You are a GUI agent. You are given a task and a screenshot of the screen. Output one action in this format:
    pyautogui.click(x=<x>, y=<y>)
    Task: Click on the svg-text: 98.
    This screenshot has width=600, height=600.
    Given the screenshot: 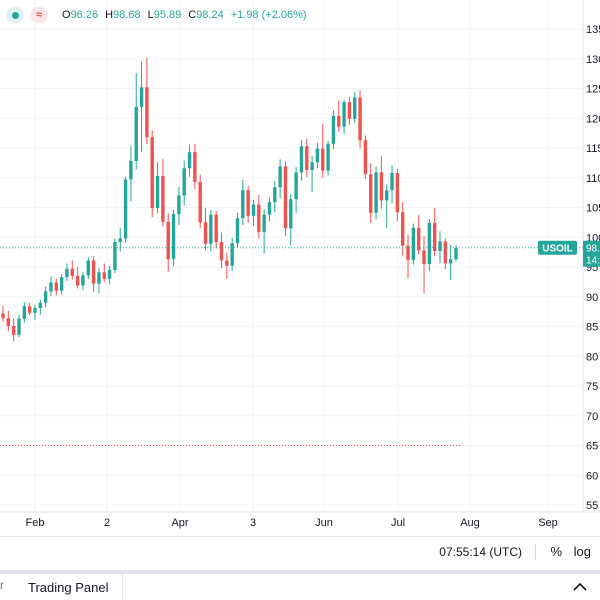 What is the action you would take?
    pyautogui.click(x=593, y=249)
    